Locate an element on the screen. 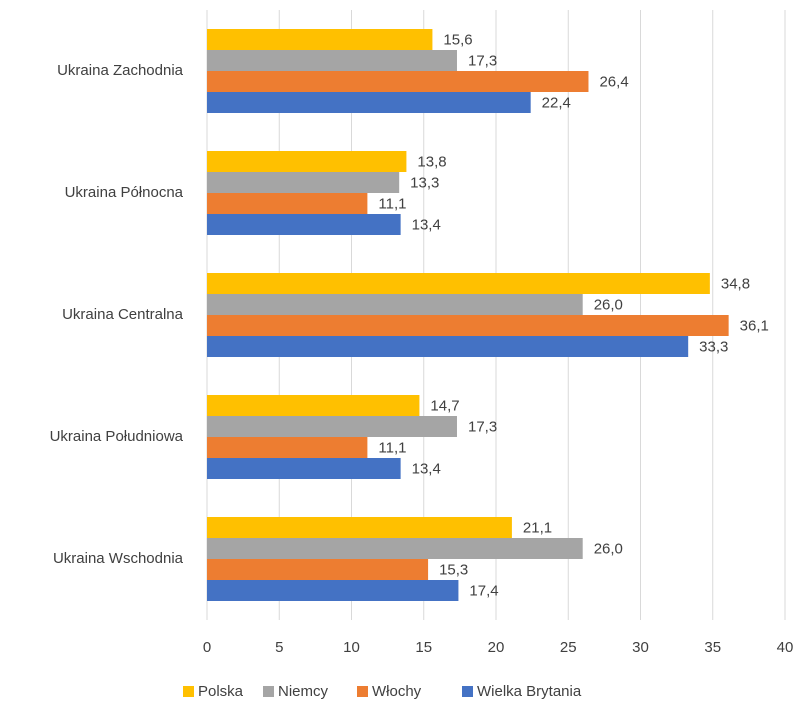 The width and height of the screenshot is (799, 710). legend-label: Niemcy is located at coordinates (303, 691).